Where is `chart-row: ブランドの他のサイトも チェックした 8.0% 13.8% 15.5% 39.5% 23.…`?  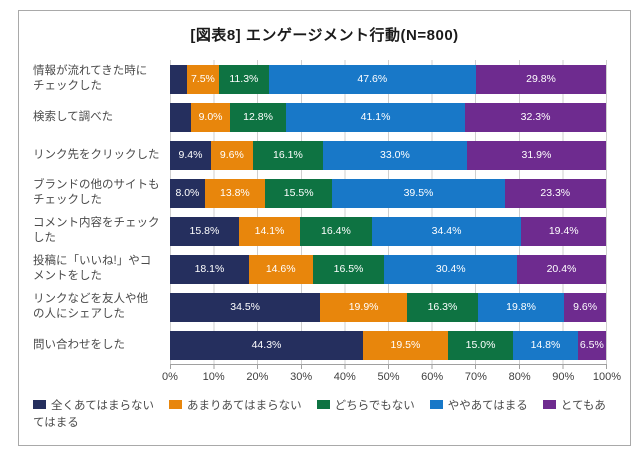 chart-row: ブランドの他のサイトも チェックした 8.0% 13.8% 15.5% 39.5% 23.… is located at coordinates (324, 193).